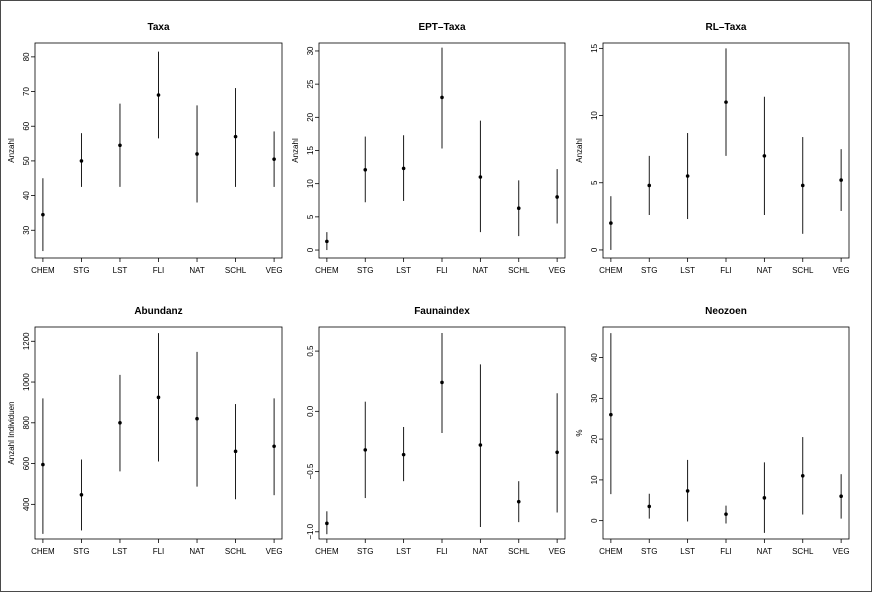  What do you see at coordinates (310, 83) in the screenshot?
I see `y-tick-label: 25` at bounding box center [310, 83].